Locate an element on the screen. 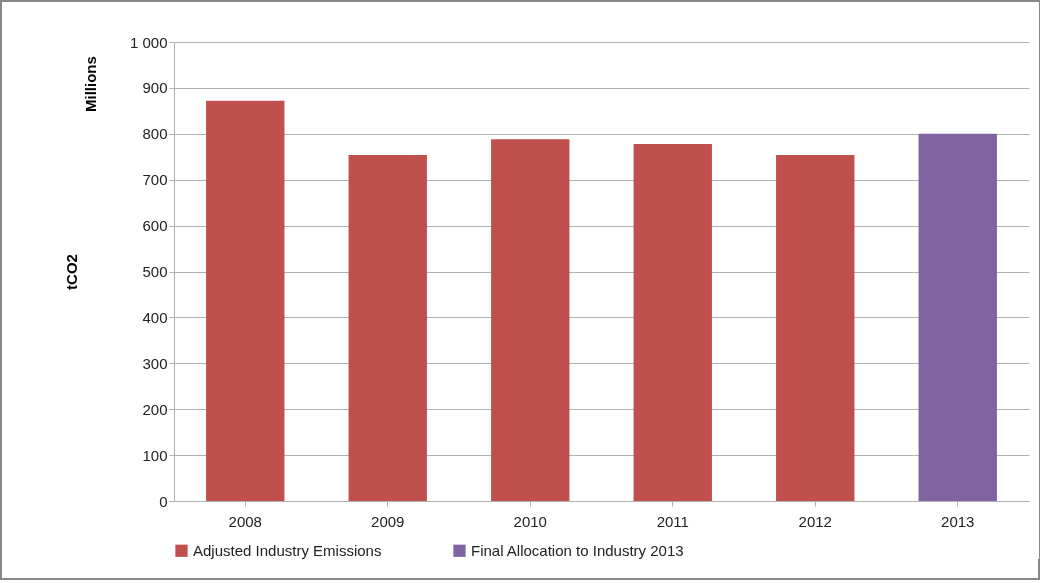 This screenshot has height=583, width=1046. x-tick-label: 2010 is located at coordinates (530, 521).